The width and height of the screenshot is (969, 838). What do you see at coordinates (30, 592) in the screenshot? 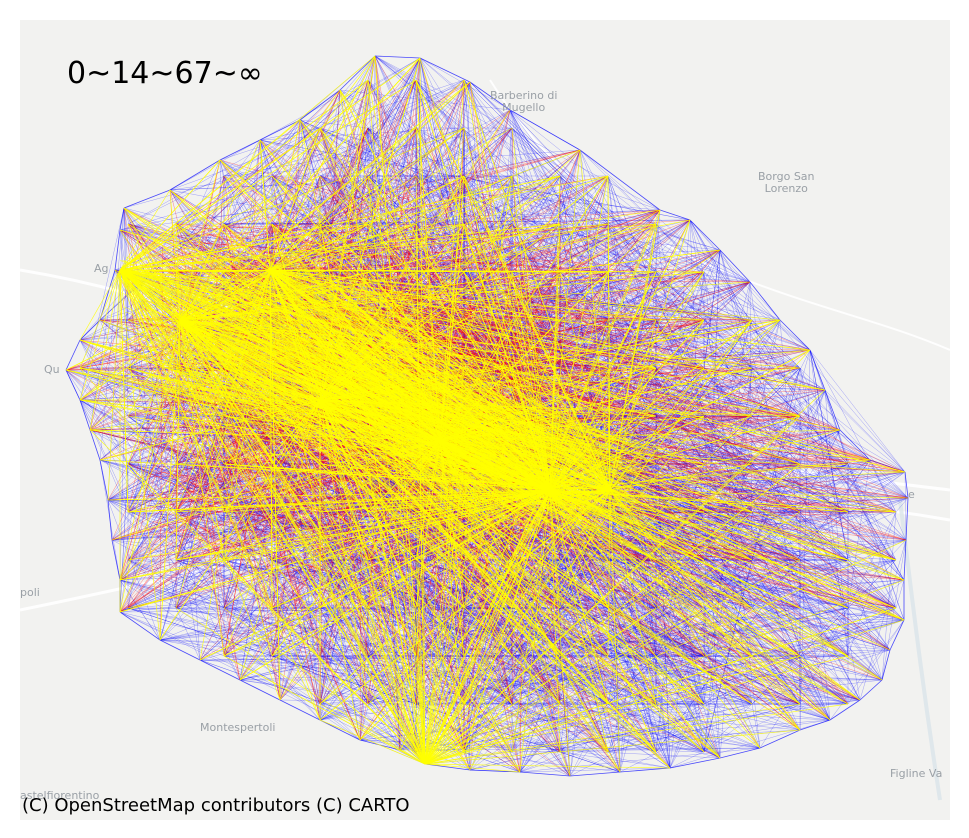
I see `place-label-empoli: poli` at bounding box center [30, 592].